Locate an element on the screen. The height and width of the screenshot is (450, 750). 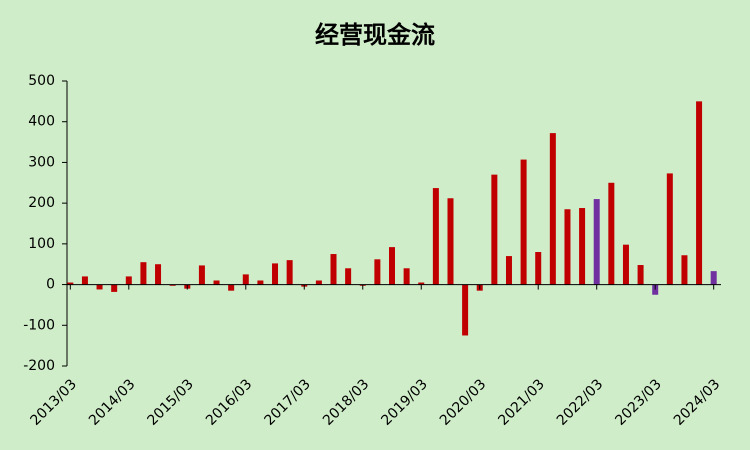
y-tick-label: 400 is located at coordinates (41, 122).